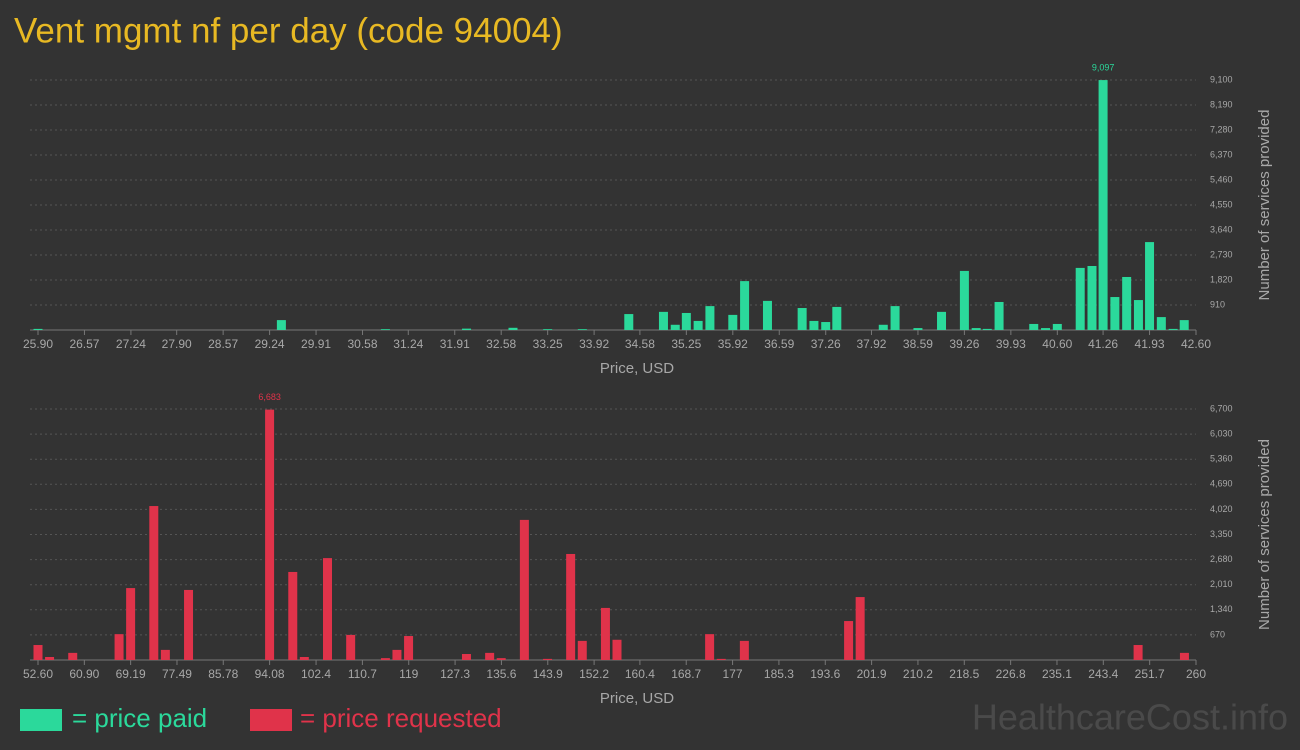  Describe the element at coordinates (1057, 344) in the screenshot. I see `x-tick-label: 40.60` at that location.